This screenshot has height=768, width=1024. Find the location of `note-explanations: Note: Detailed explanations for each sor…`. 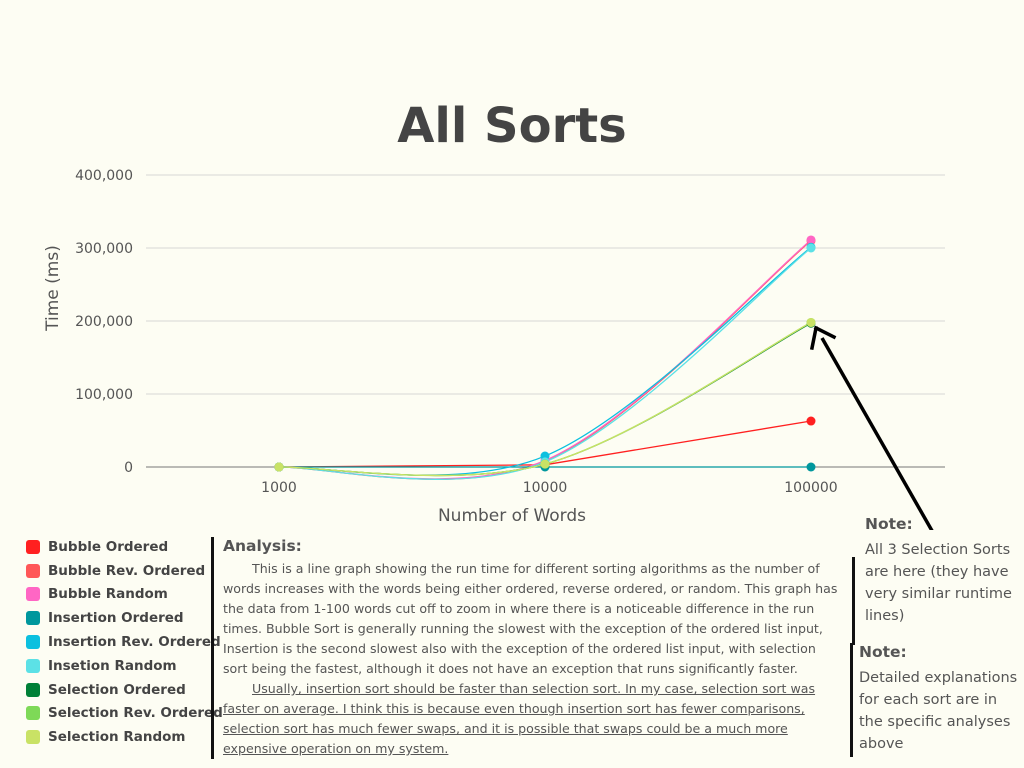

note-explanations: Note: Detailed explanations for each sor… is located at coordinates (935, 700).